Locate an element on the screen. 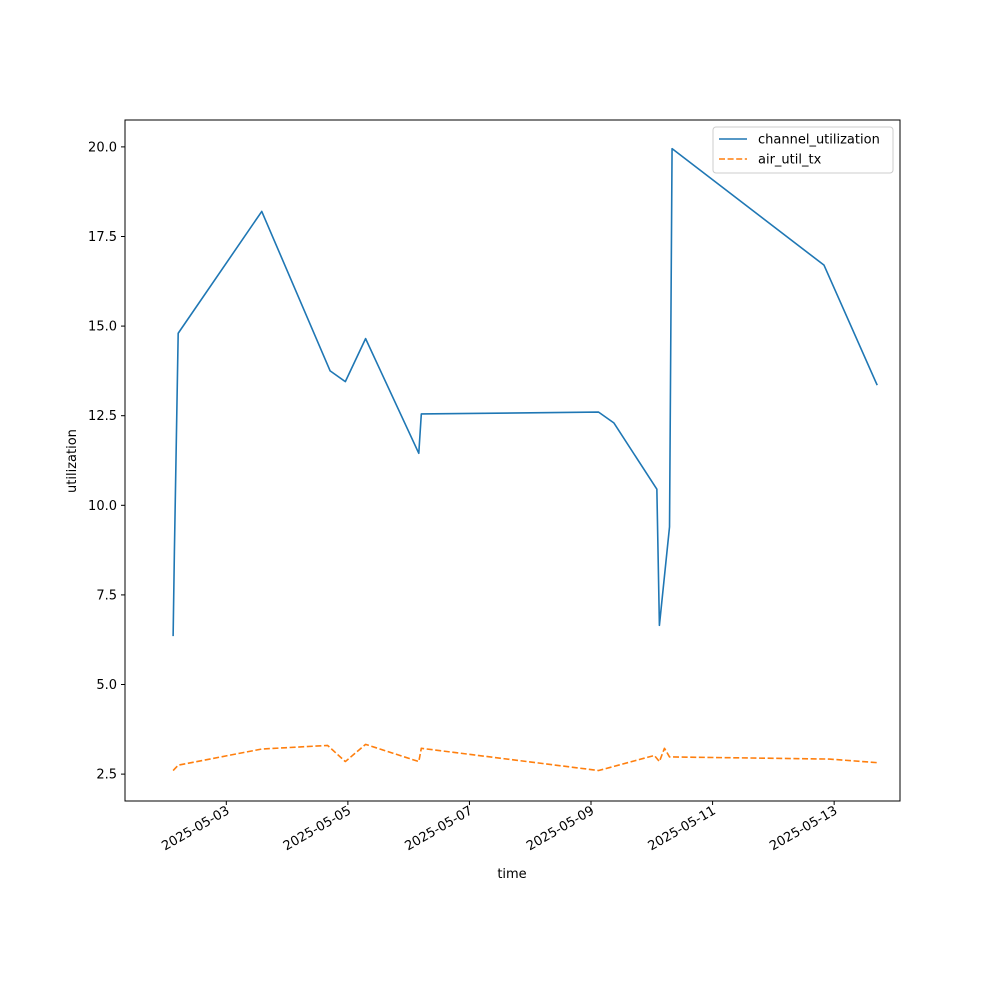 Image resolution: width=1000 pixels, height=1004 pixels. x-tick-label: 2025-05-03 is located at coordinates (195, 828).